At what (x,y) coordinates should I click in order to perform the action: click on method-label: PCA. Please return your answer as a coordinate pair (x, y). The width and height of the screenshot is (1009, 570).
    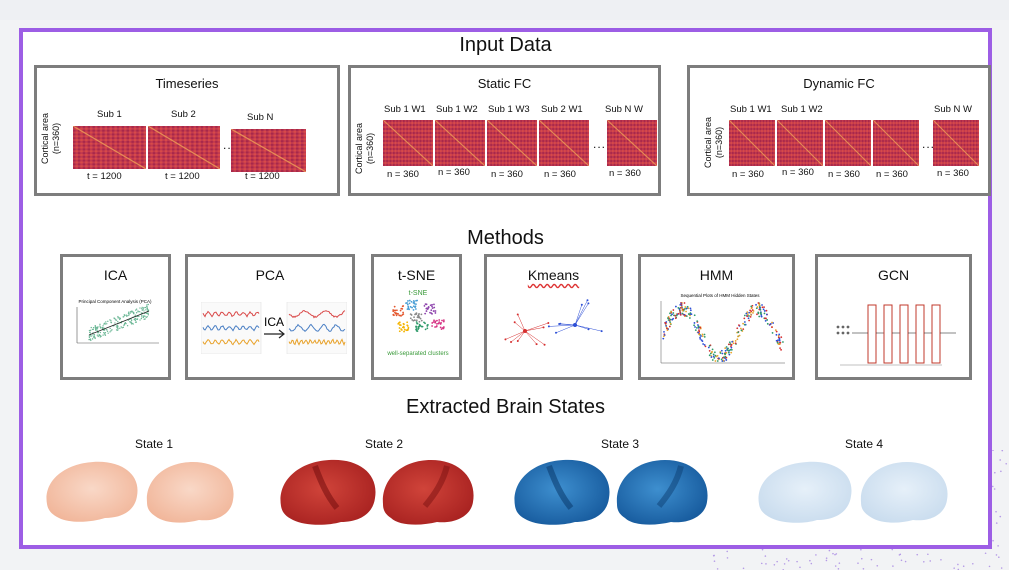
    Looking at the image, I should click on (270, 275).